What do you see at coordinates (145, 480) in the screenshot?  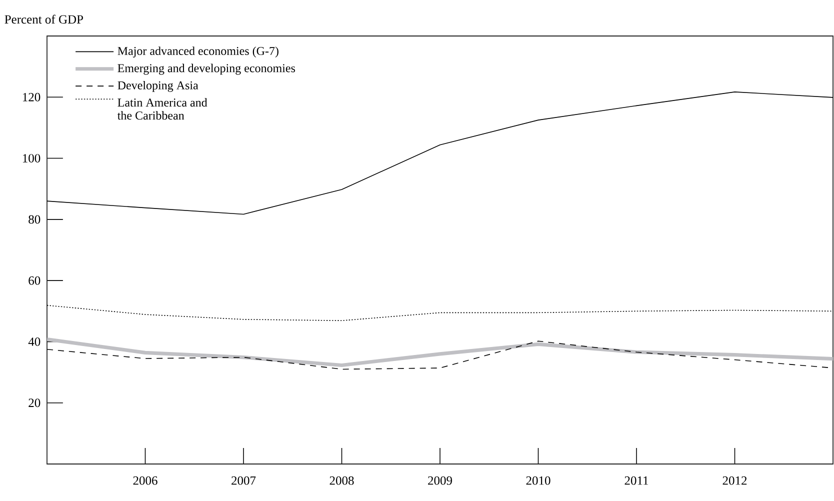 I see `x-tick-label: 2006` at bounding box center [145, 480].